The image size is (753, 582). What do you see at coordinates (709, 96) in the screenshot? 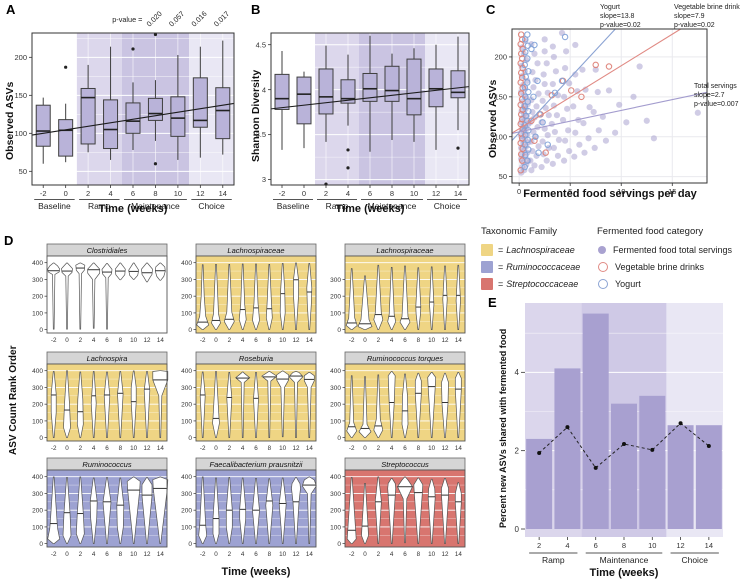
I see `annotation-line: slope=2.7` at bounding box center [709, 96].